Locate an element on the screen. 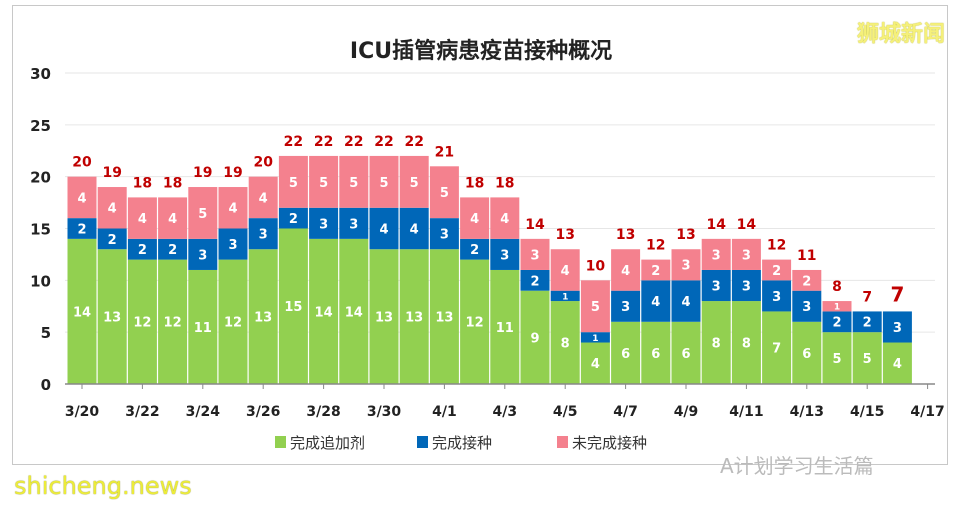  chart-title: ICU插管病患疫苗接种概况 is located at coordinates (481, 51).